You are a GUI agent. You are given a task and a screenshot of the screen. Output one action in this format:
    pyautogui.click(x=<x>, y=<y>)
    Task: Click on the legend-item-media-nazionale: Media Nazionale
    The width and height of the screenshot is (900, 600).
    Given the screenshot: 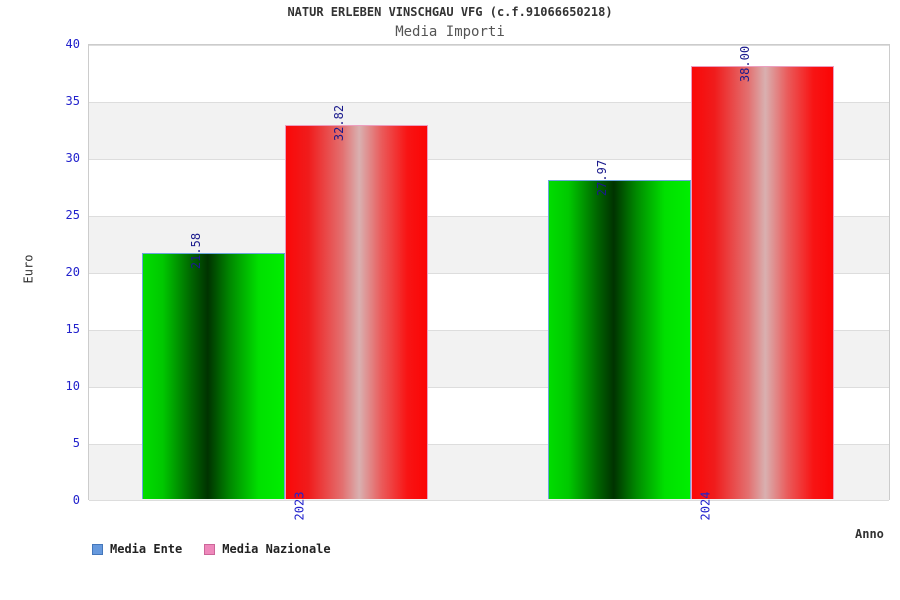 What is the action you would take?
    pyautogui.click(x=267, y=549)
    